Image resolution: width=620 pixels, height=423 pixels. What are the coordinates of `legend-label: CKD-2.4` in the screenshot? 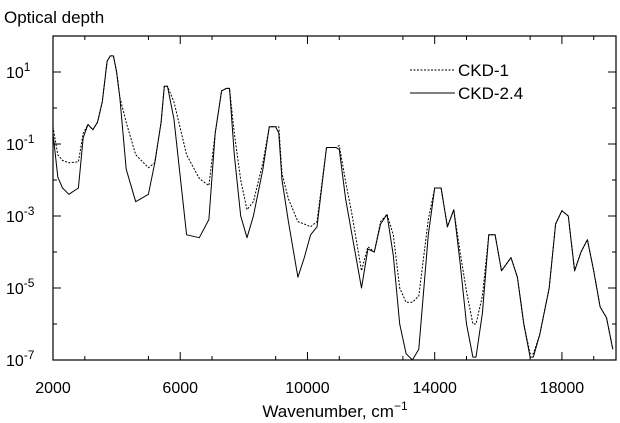 It's located at (490, 93).